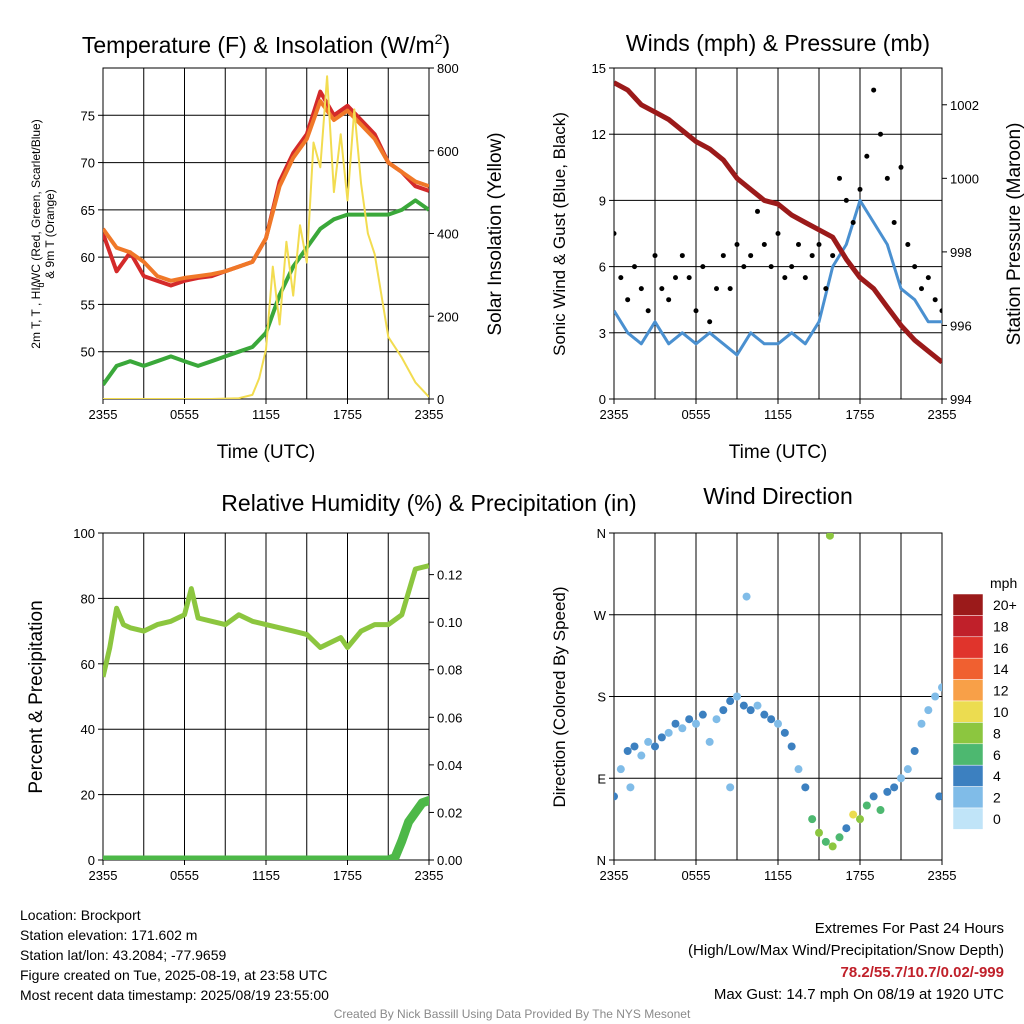  Describe the element at coordinates (449, 860) in the screenshot. I see `y2-tick-label: 0.00` at that location.